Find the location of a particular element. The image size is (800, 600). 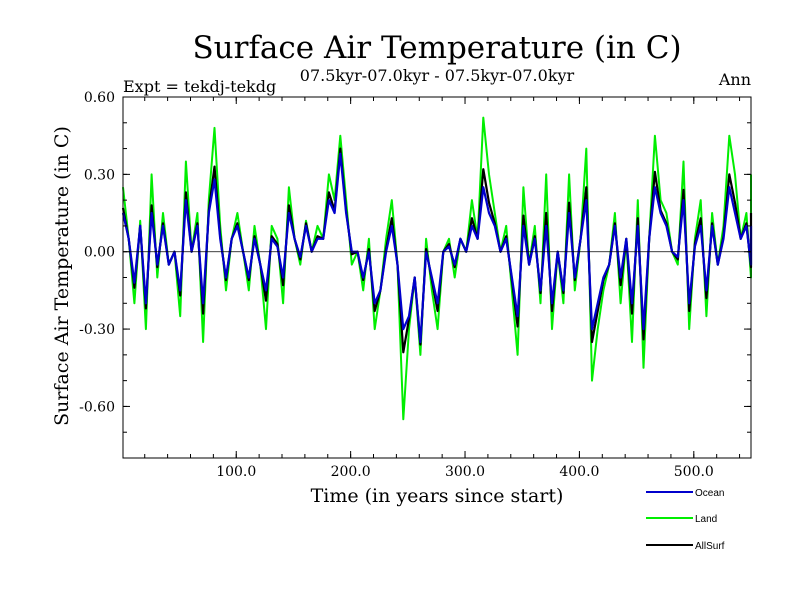

chart-title: Surface Air Temperature (in C) is located at coordinates (436, 48).